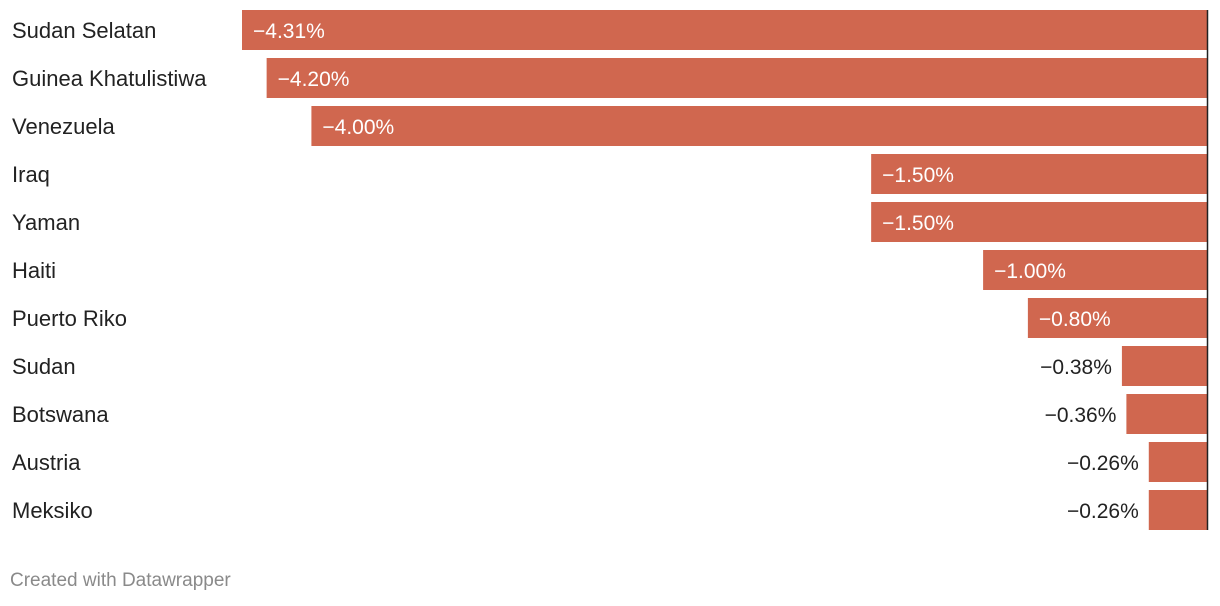 The height and width of the screenshot is (606, 1220). Describe the element at coordinates (109, 78) in the screenshot. I see `category-label: Guinea Khatulistiwa` at that location.